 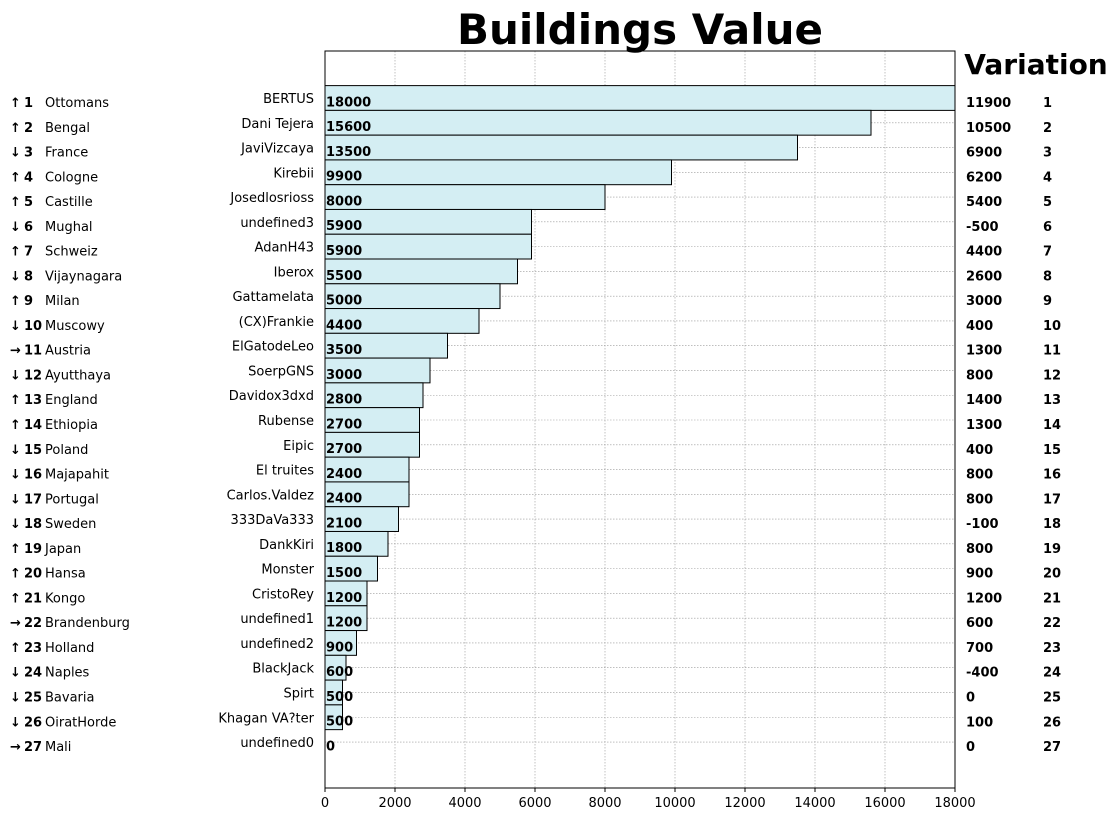 What do you see at coordinates (344, 523) in the screenshot?
I see `bar-value-label: 2100` at bounding box center [344, 523].